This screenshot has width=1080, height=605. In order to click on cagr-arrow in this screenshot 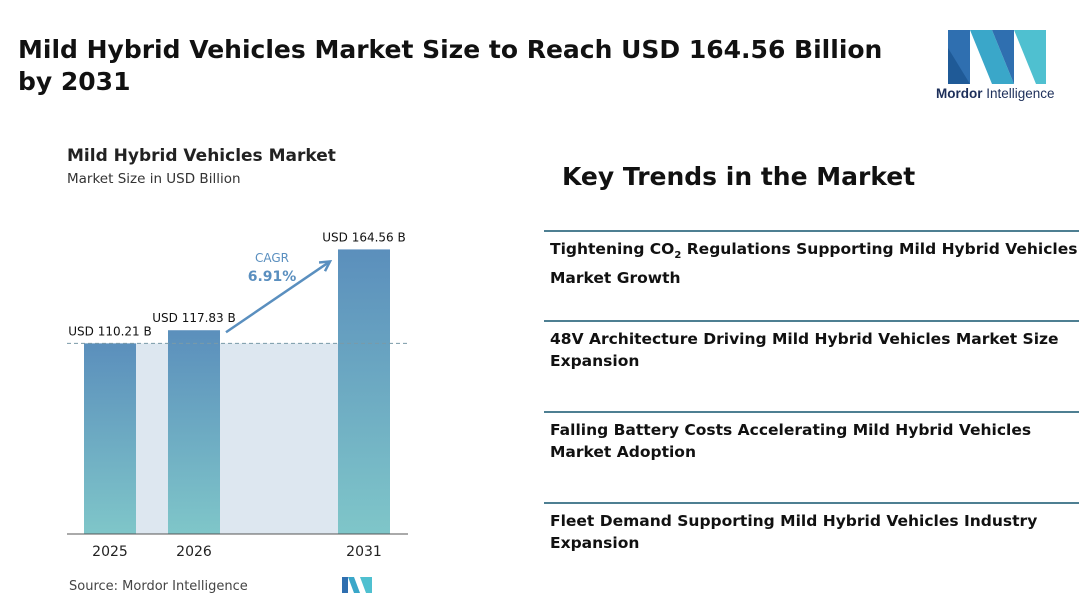, I will do `click(278, 297)`.